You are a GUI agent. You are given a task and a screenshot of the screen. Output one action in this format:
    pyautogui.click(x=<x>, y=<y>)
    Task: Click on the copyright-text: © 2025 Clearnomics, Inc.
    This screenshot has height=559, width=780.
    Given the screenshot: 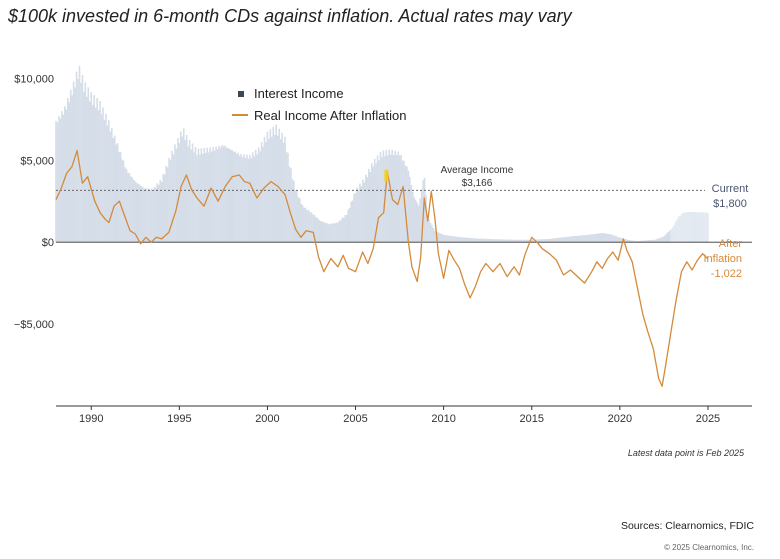 What is the action you would take?
    pyautogui.click(x=709, y=547)
    